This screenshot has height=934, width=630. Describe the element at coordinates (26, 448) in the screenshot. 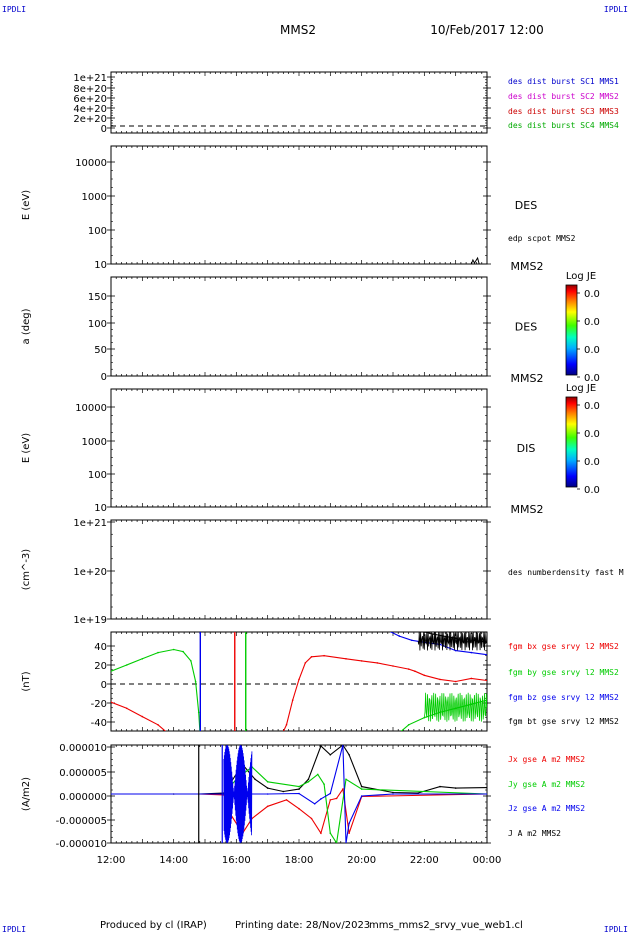

I see `y-axis-label: E (eV)` at that location.